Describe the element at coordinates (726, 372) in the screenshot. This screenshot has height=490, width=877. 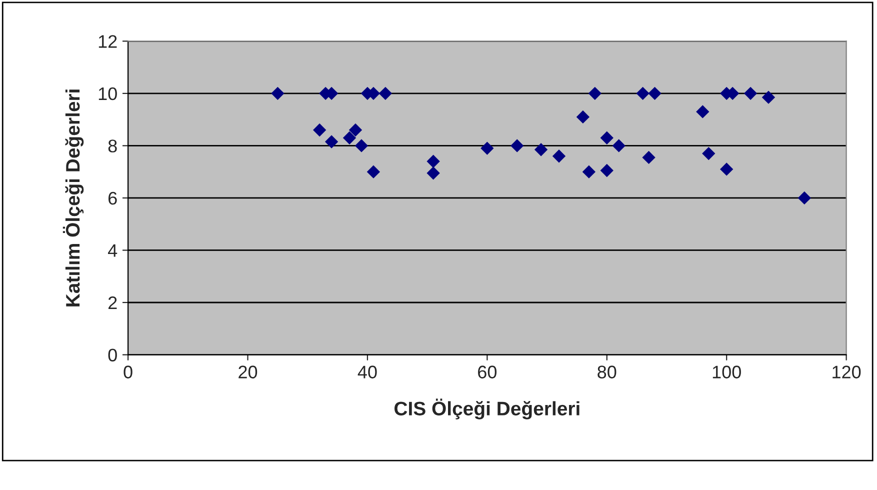
I see `x-tick-label: 100` at that location.